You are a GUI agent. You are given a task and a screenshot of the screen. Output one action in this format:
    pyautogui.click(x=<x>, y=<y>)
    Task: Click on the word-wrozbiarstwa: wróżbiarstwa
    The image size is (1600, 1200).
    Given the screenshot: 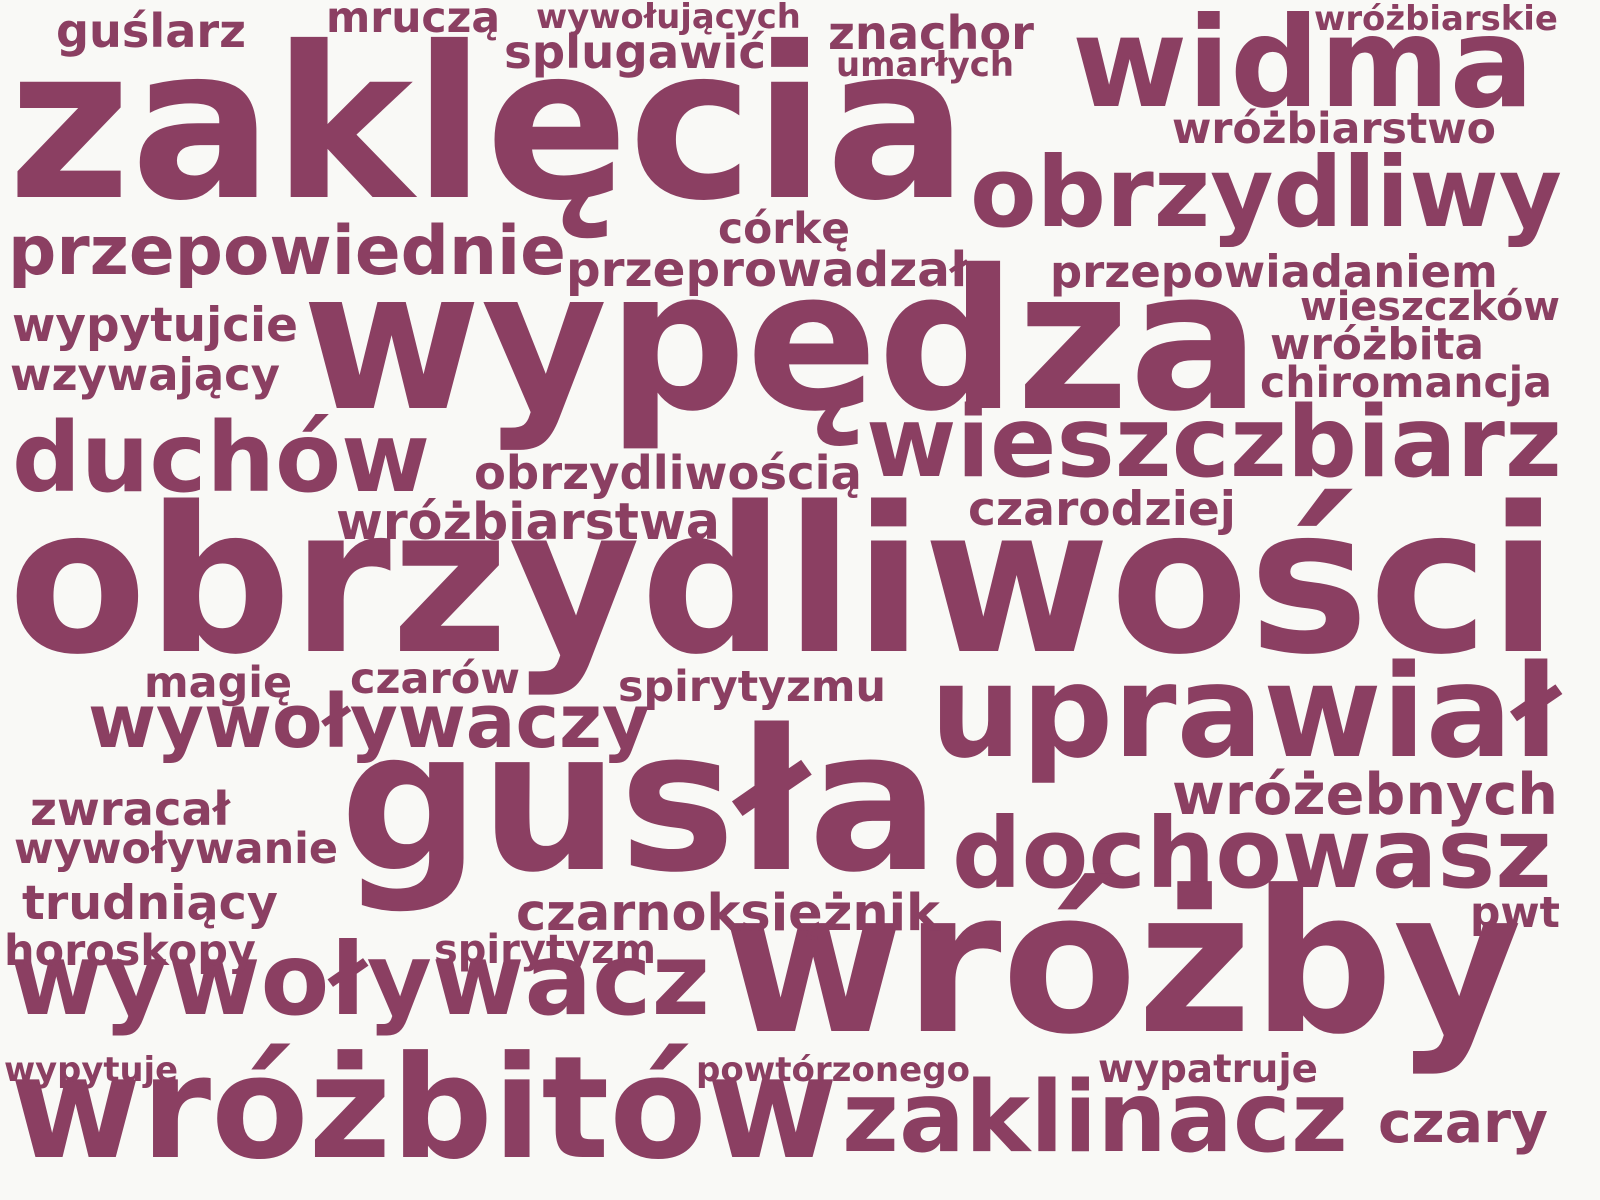 What is the action you would take?
    pyautogui.click(x=528, y=522)
    